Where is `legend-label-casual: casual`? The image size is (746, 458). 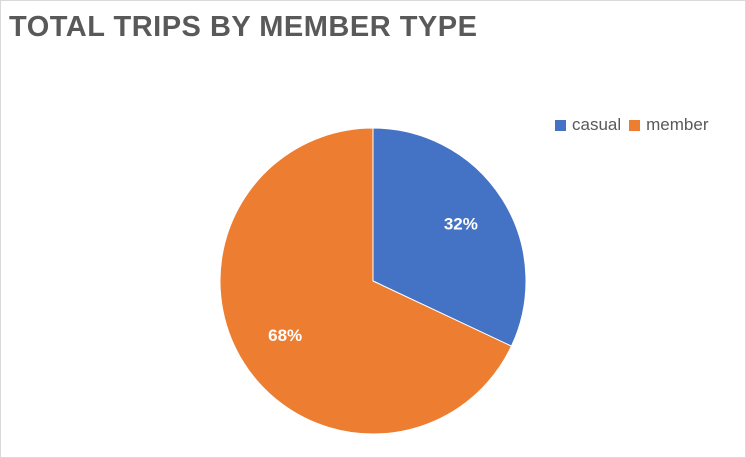
legend-label-casual: casual is located at coordinates (597, 124).